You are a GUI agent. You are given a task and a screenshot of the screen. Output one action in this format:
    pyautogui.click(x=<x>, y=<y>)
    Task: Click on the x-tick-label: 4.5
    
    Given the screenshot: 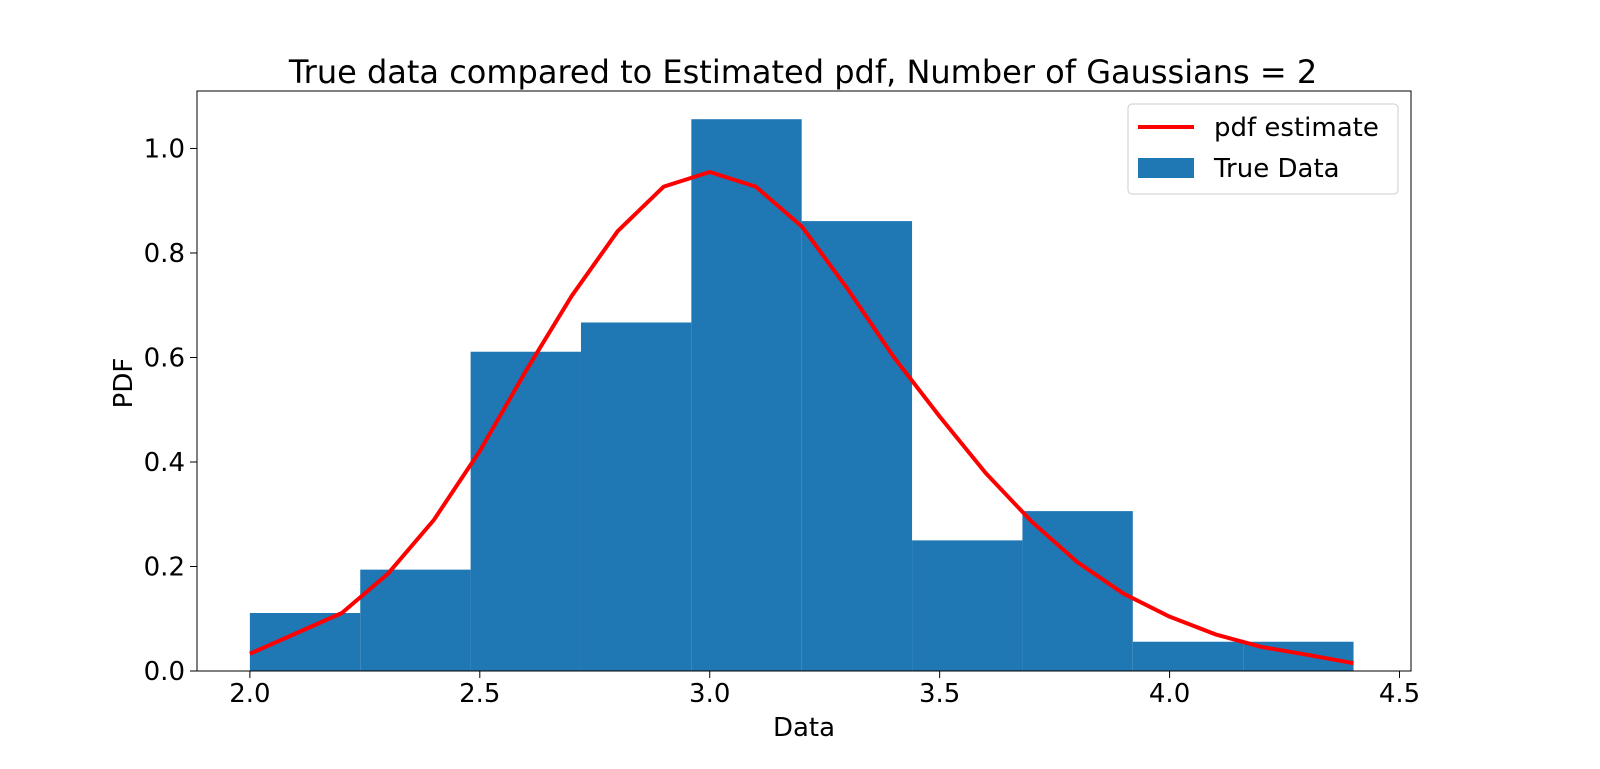 What is the action you would take?
    pyautogui.click(x=1399, y=694)
    